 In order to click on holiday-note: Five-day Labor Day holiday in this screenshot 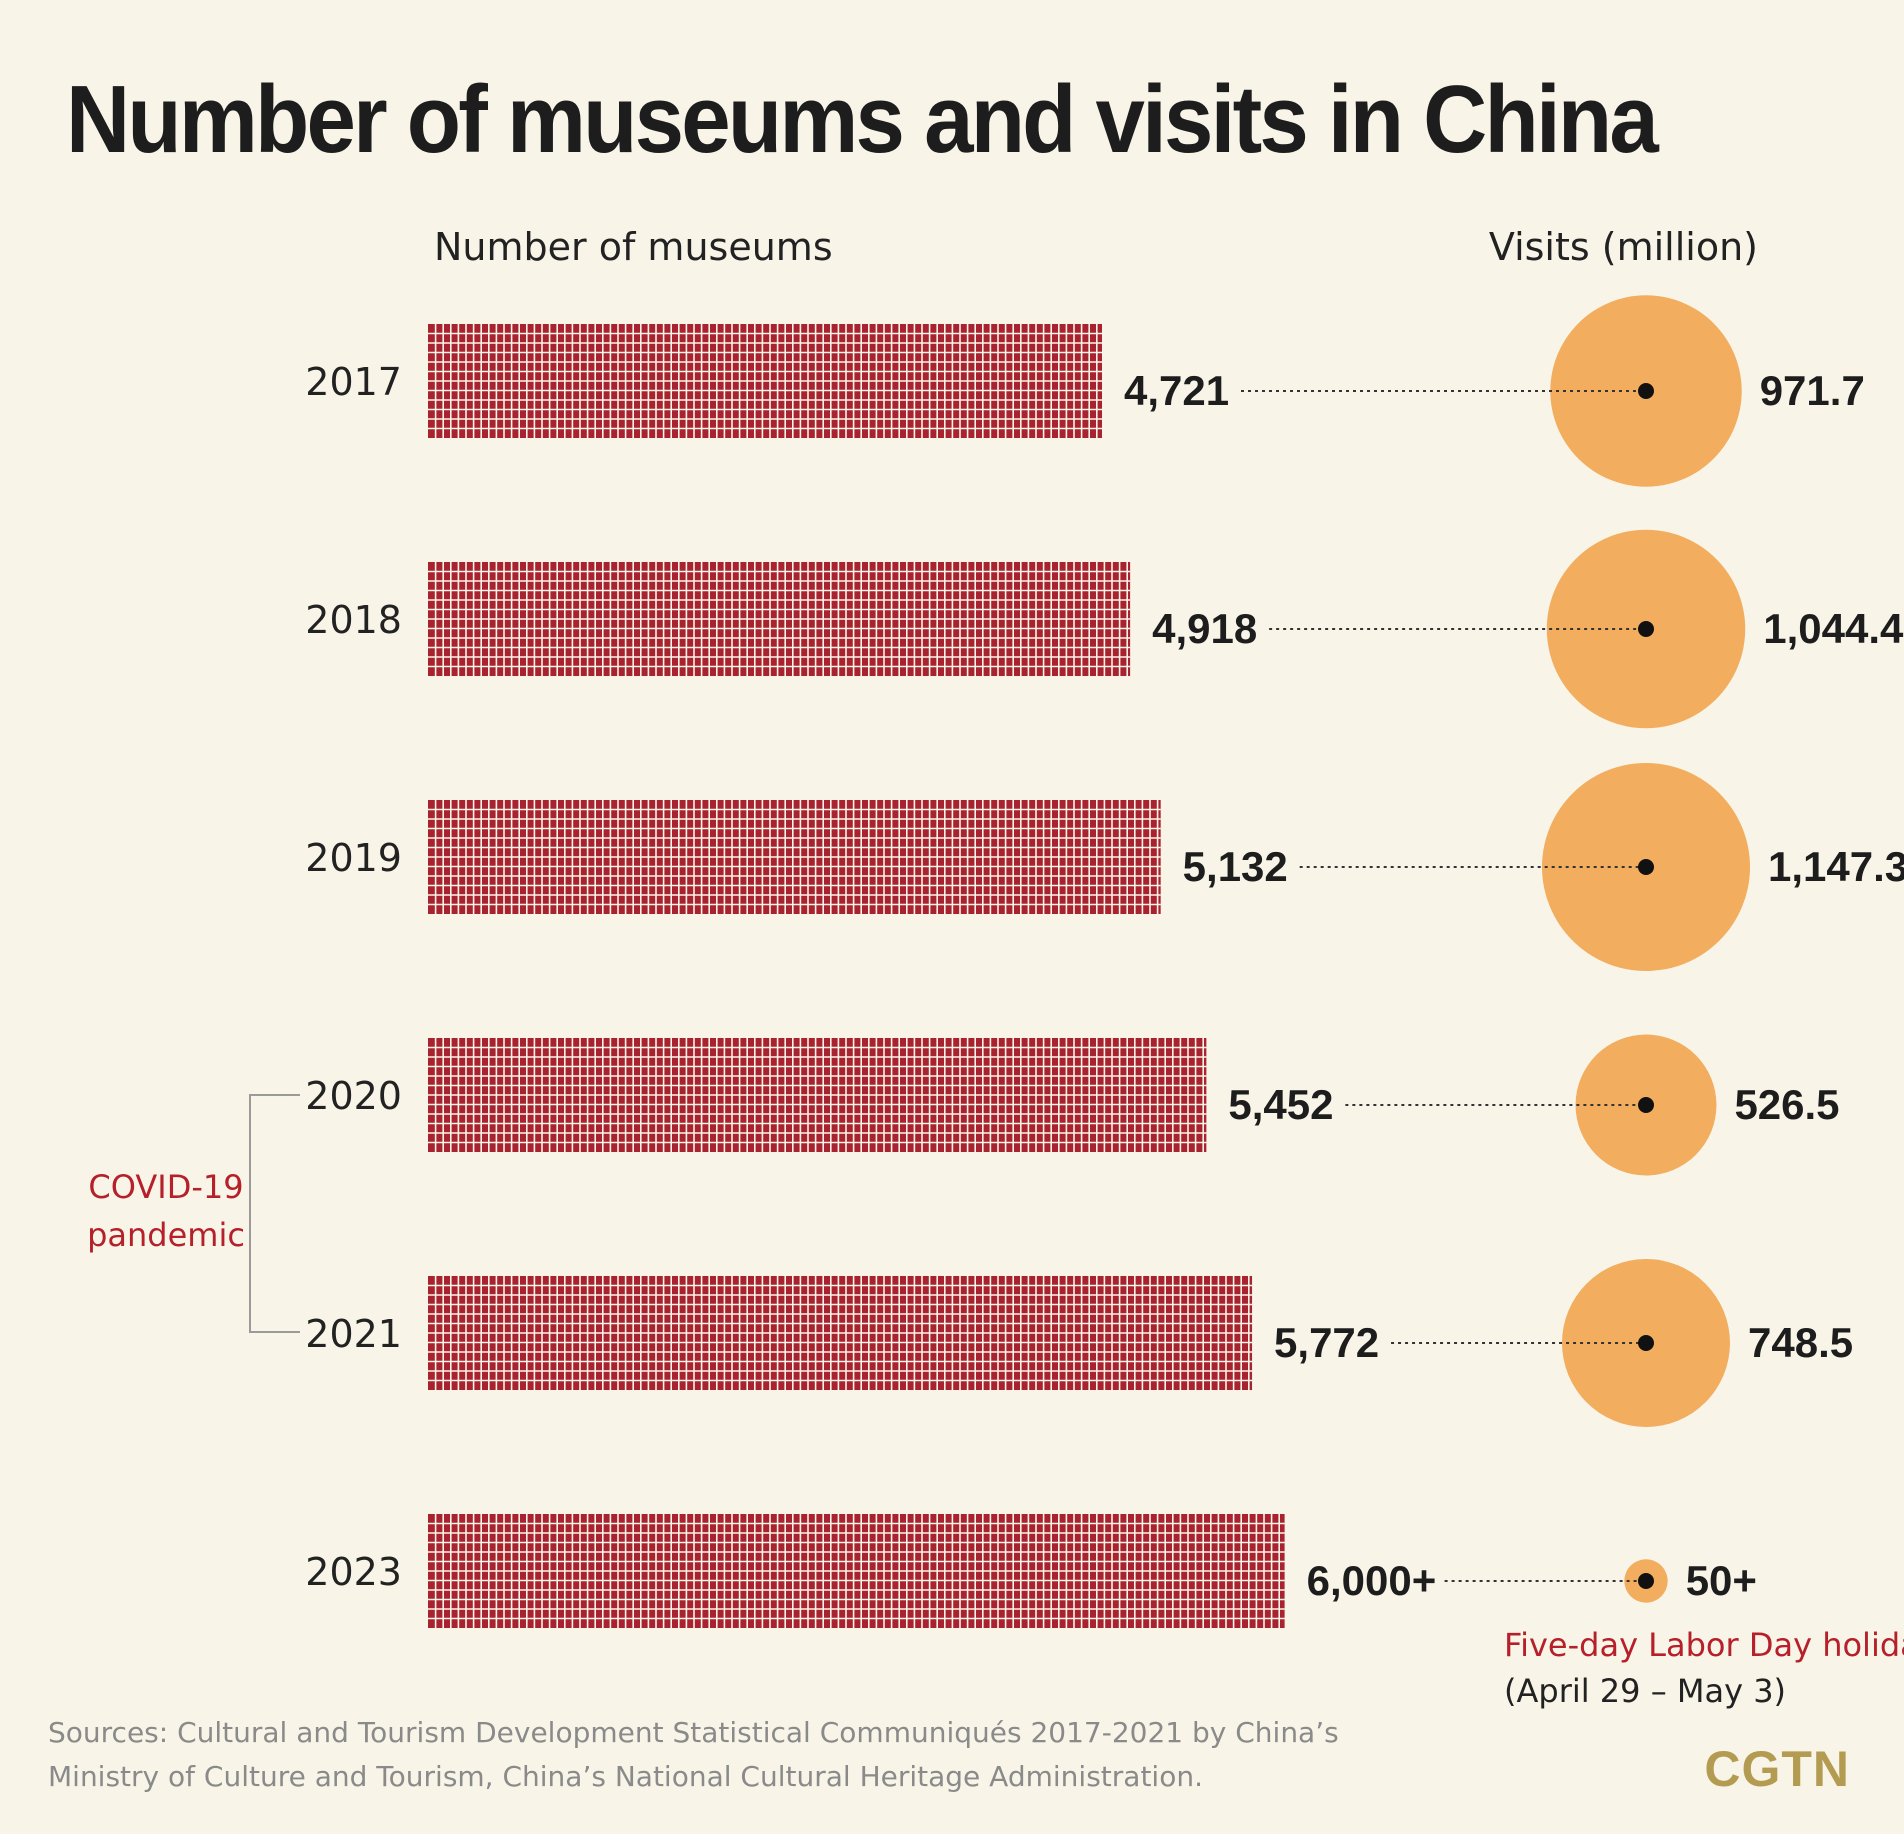, I will do `click(1704, 1645)`.